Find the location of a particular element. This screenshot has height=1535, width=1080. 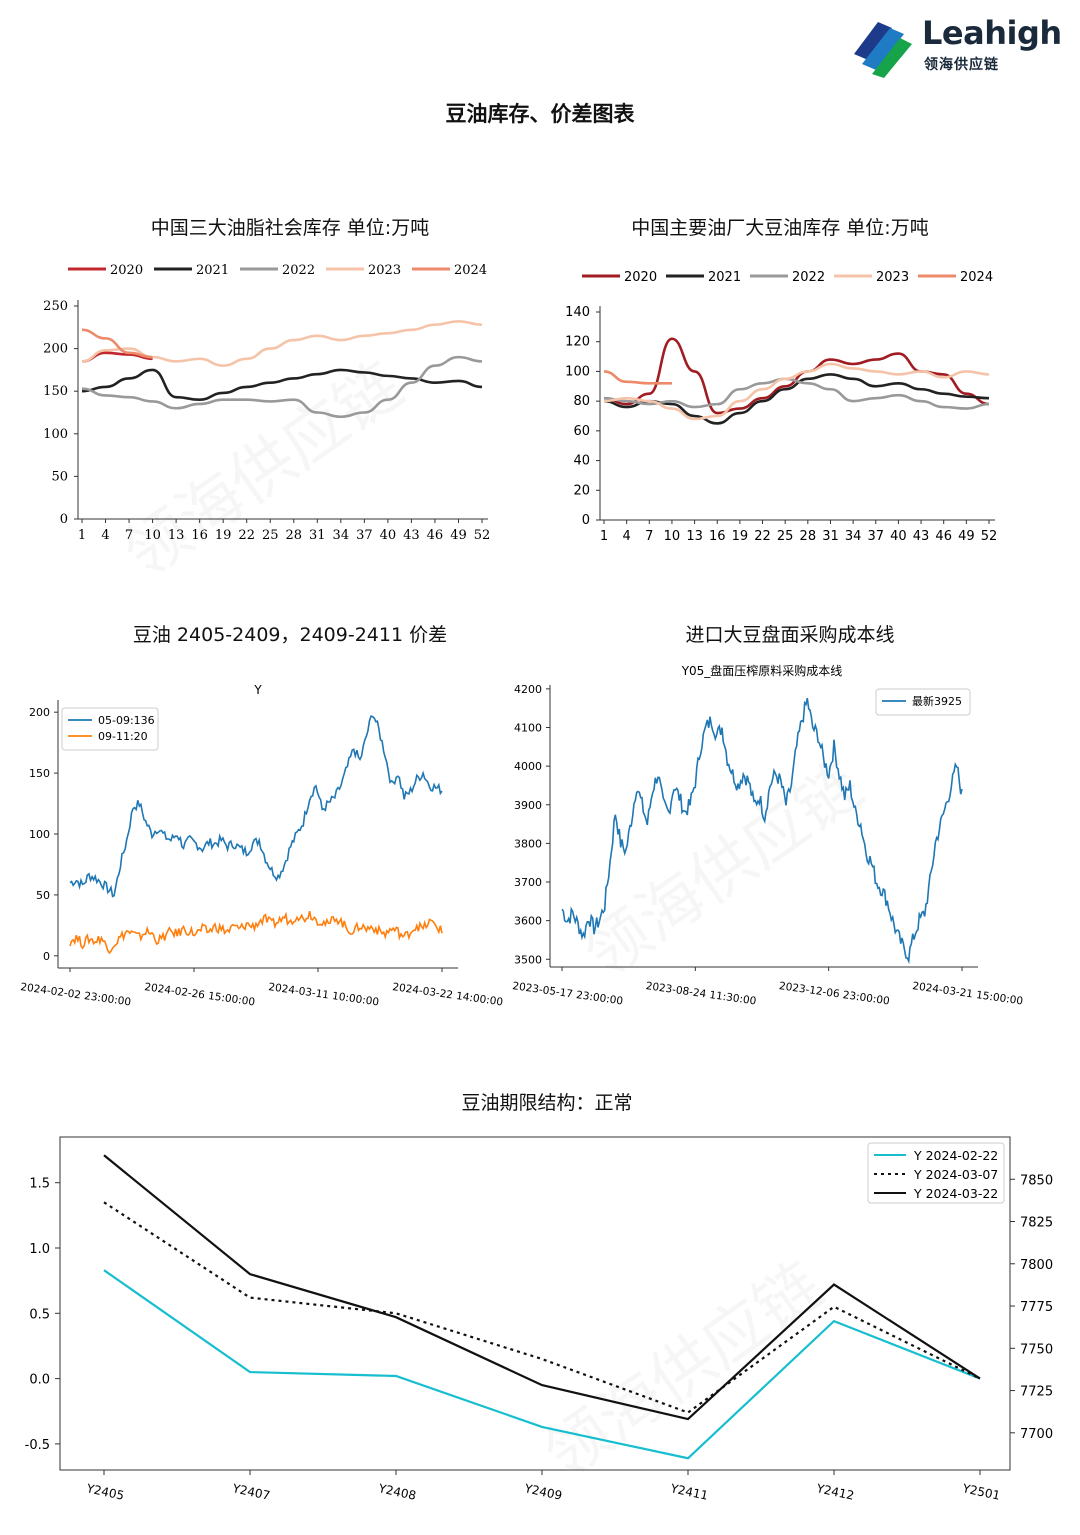

left-y-tick-label: 1.0 is located at coordinates (39, 1249).